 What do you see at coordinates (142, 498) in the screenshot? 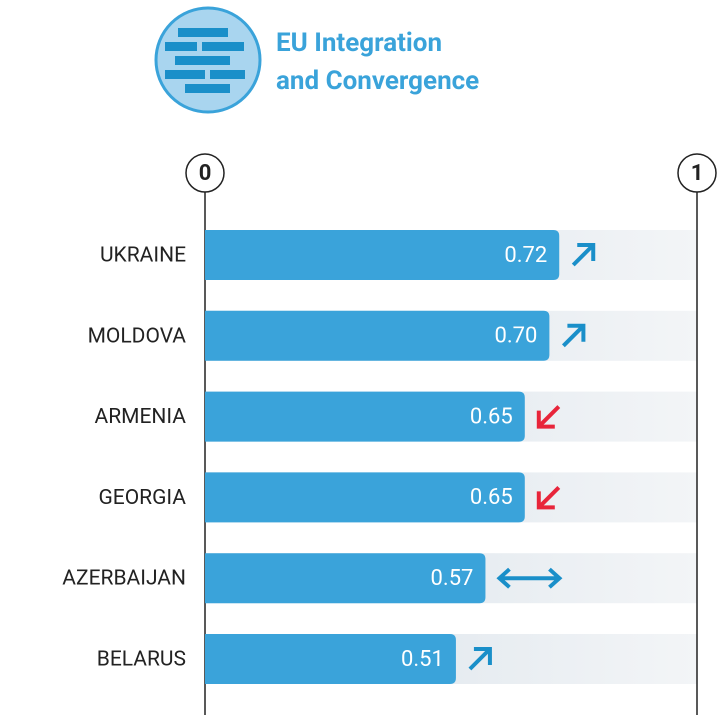
I see `y-tick-label: GEORGIA` at bounding box center [142, 498].